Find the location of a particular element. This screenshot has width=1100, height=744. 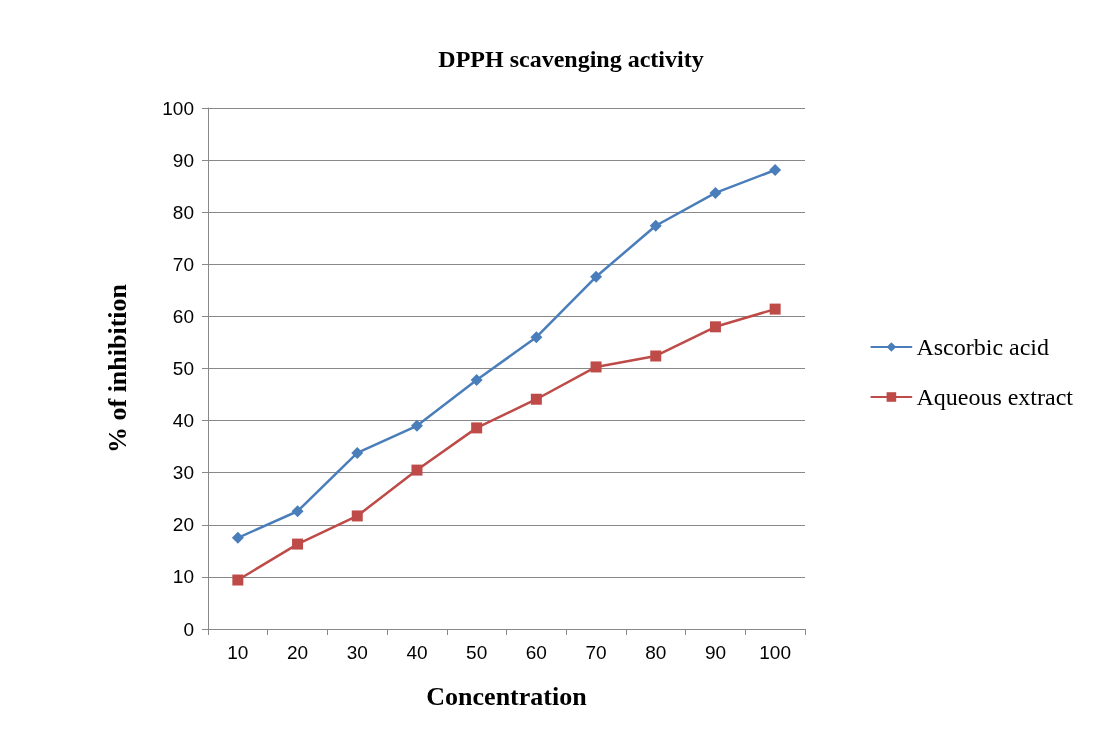

y-tick-label: 20 is located at coordinates (183, 525).